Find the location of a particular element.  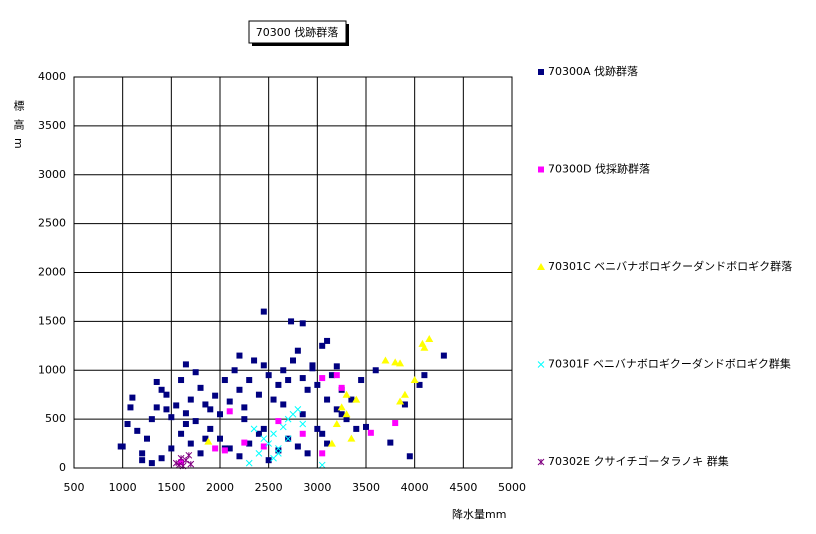

x-tick-label: 5000 is located at coordinates (512, 487).